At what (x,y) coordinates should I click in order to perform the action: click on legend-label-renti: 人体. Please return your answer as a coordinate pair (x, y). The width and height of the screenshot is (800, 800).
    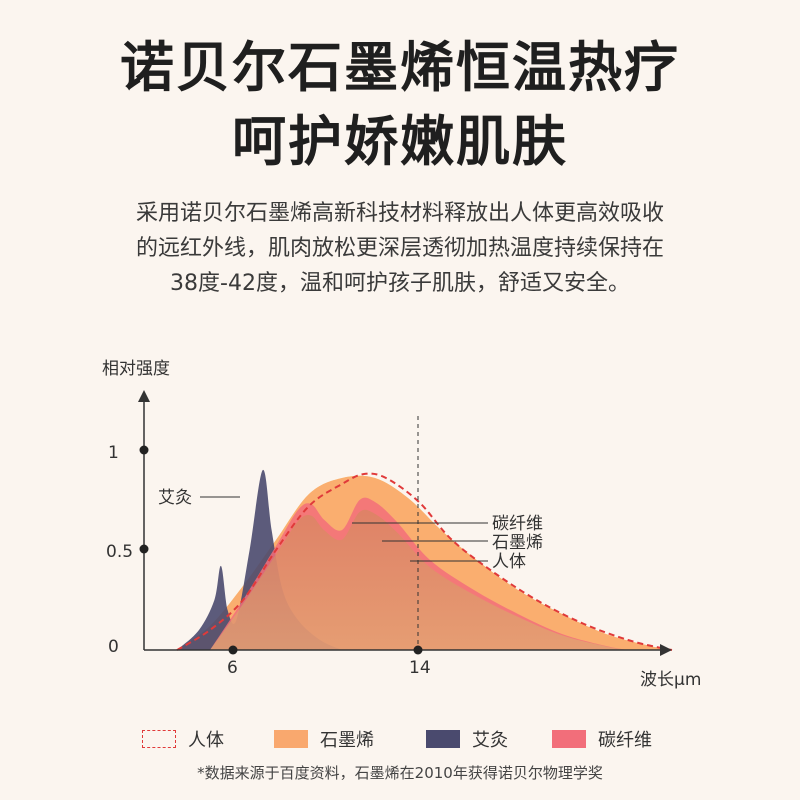
    Looking at the image, I should click on (206, 740).